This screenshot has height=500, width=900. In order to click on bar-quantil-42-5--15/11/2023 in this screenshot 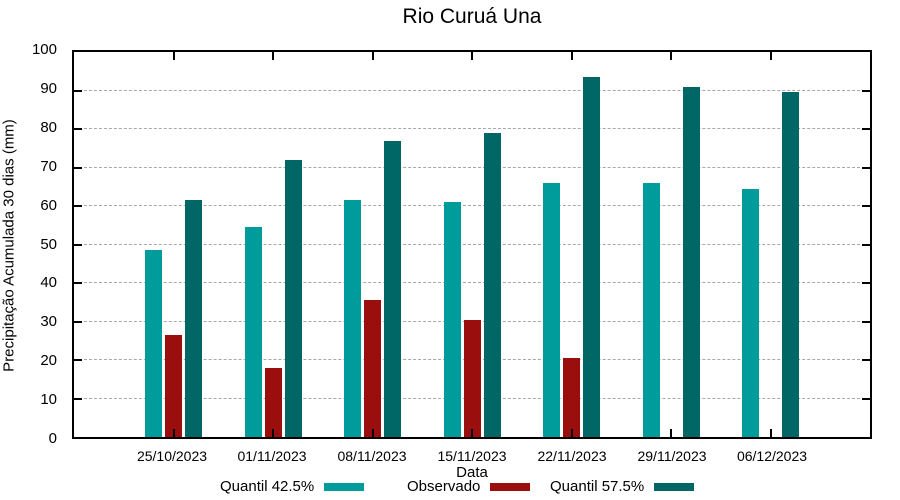, I will do `click(452, 319)`.